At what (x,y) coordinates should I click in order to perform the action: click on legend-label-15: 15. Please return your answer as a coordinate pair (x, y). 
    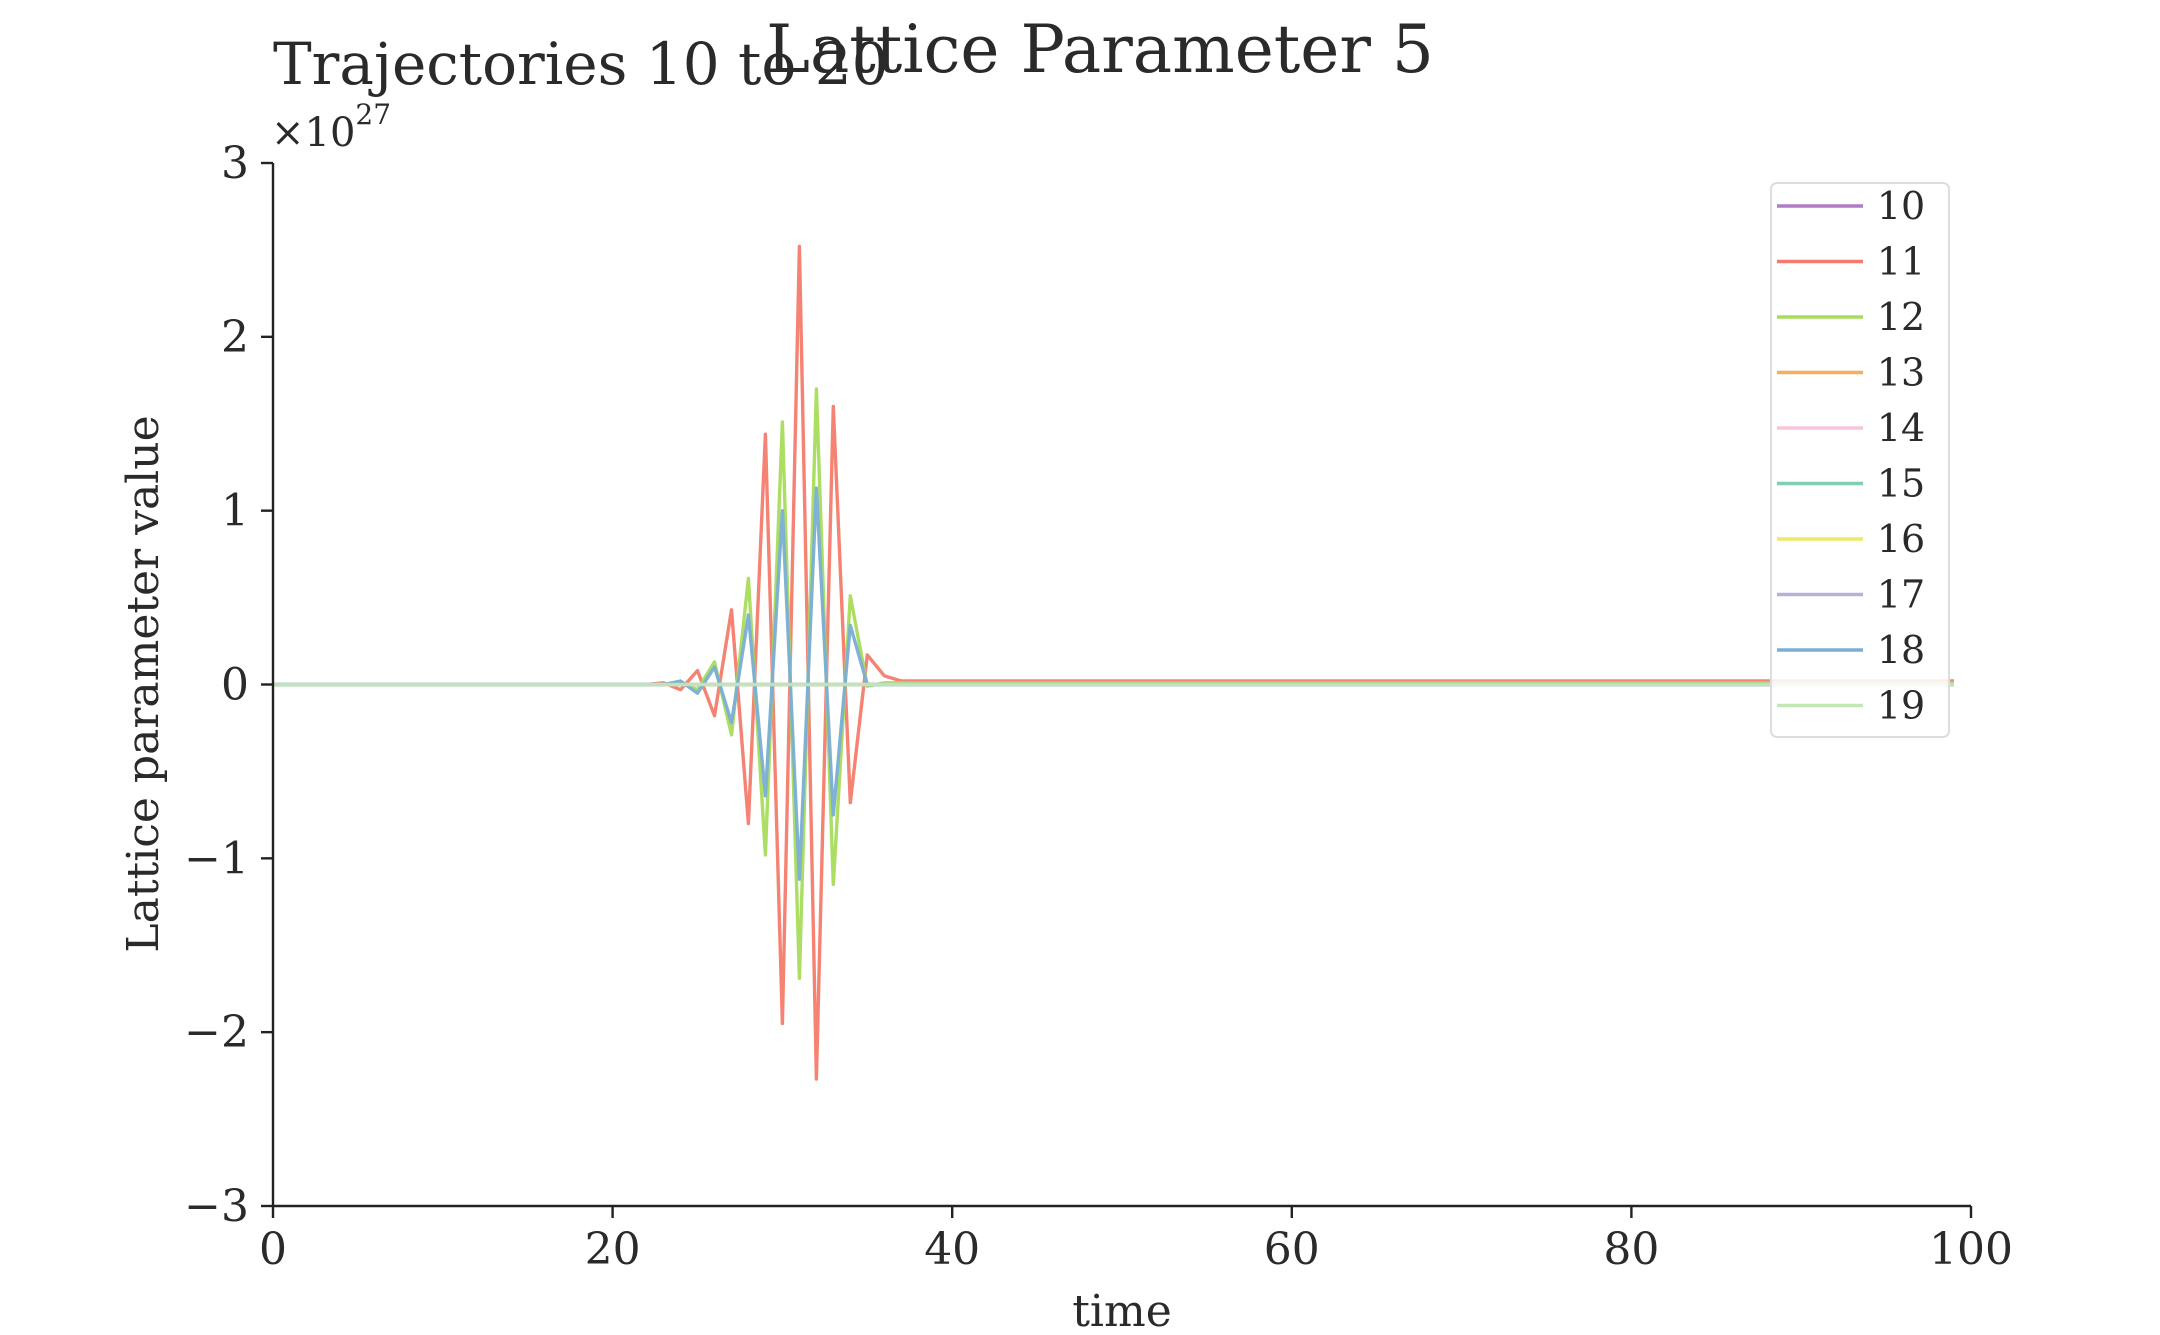
    Looking at the image, I should click on (1901, 484).